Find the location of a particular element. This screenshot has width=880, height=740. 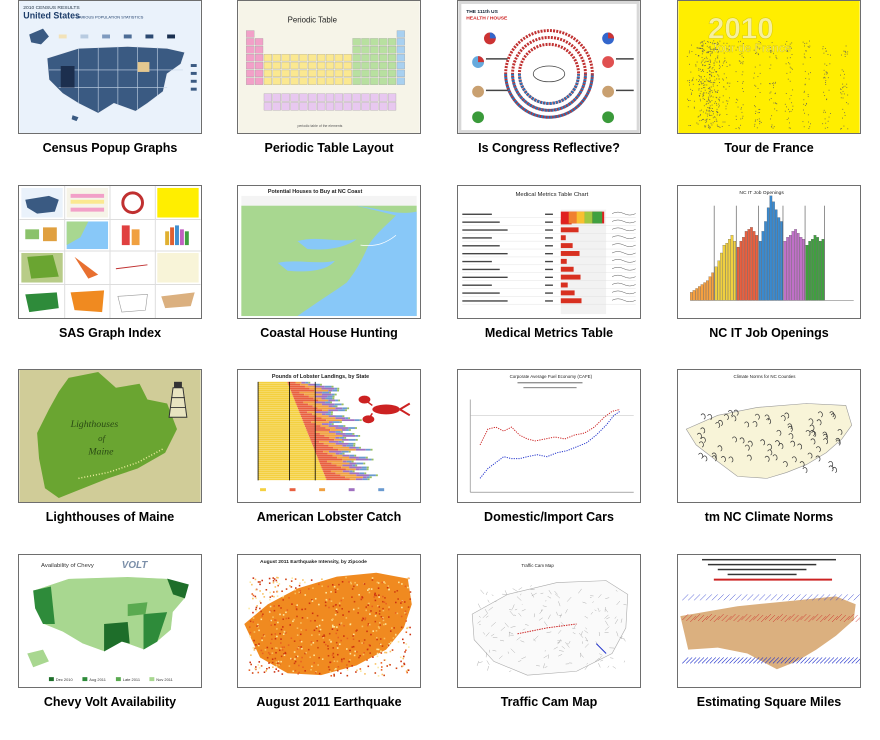

lighthouse-icon is located at coordinates (178, 399).